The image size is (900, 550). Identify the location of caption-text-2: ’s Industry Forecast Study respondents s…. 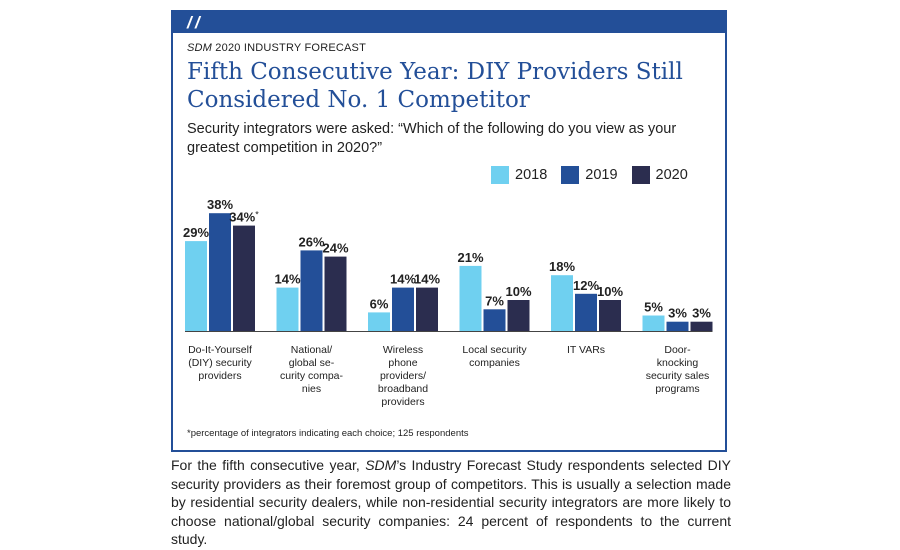
(451, 502).